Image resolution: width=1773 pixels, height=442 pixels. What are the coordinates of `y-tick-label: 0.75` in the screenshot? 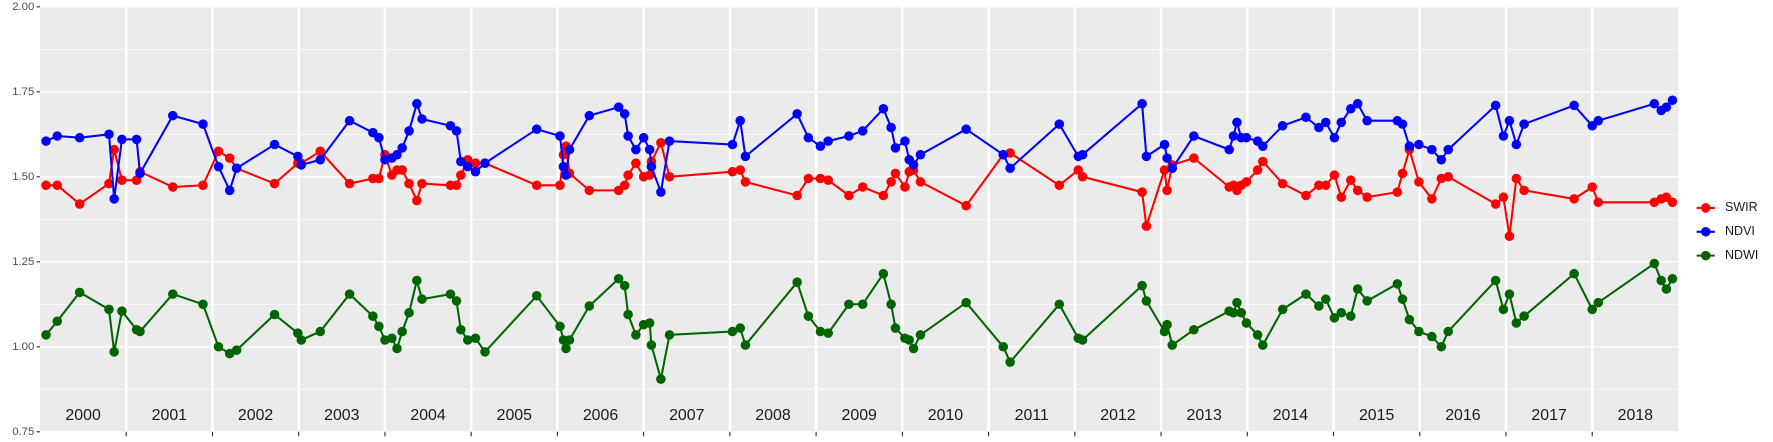 It's located at (23, 432).